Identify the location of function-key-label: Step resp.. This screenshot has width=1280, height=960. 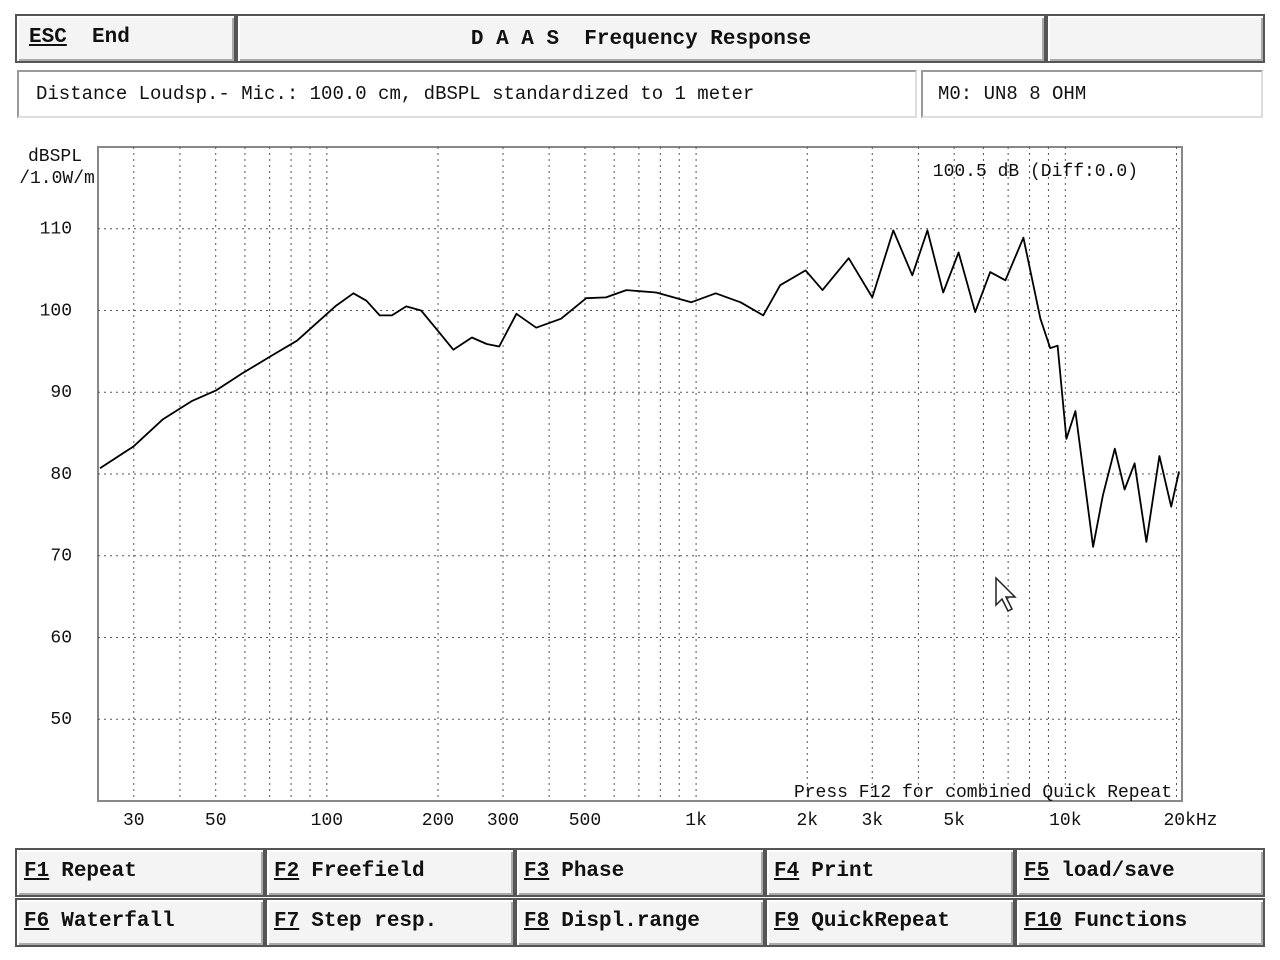
(374, 921).